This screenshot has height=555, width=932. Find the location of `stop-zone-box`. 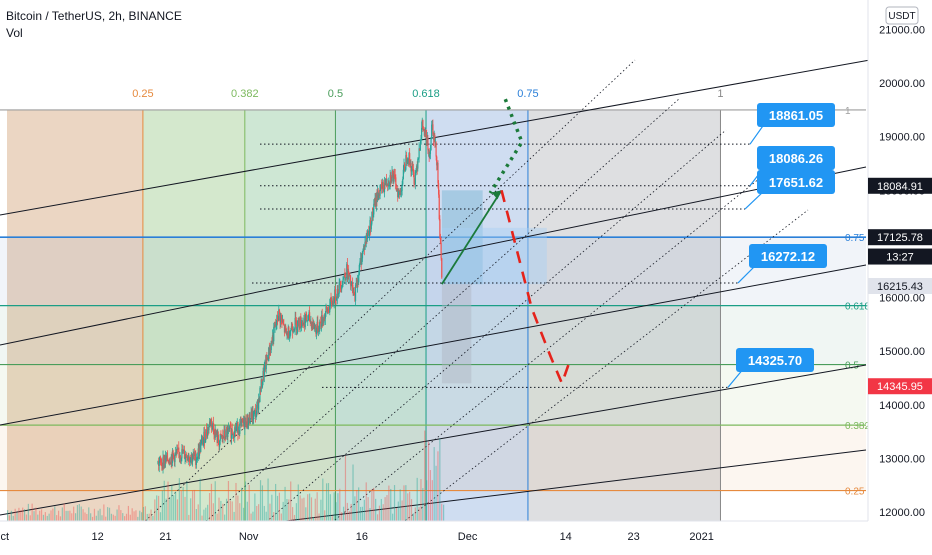

stop-zone-box is located at coordinates (456, 334).